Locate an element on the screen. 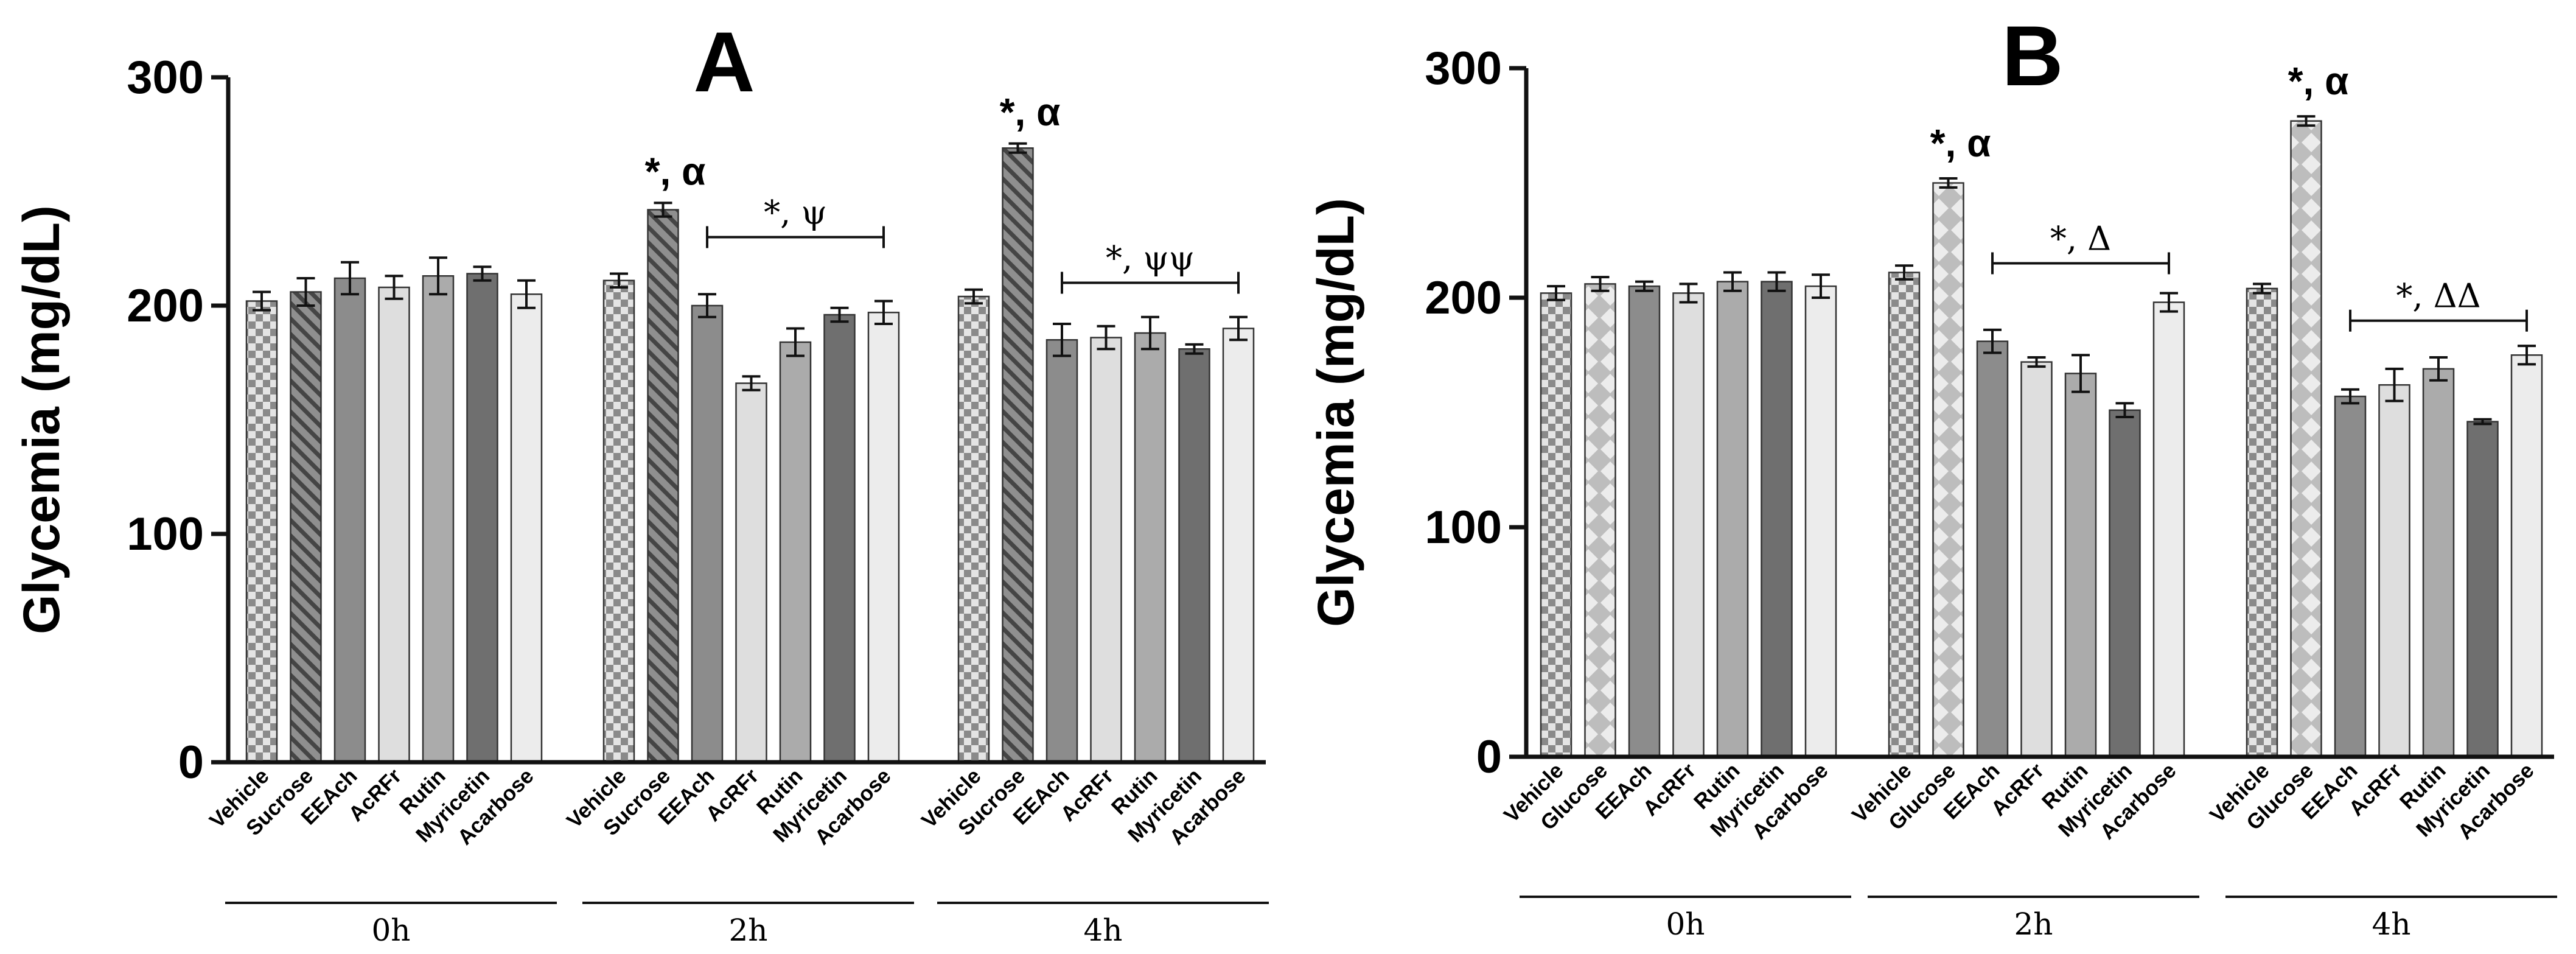  bracket-label: *, Δ is located at coordinates (2080, 238).